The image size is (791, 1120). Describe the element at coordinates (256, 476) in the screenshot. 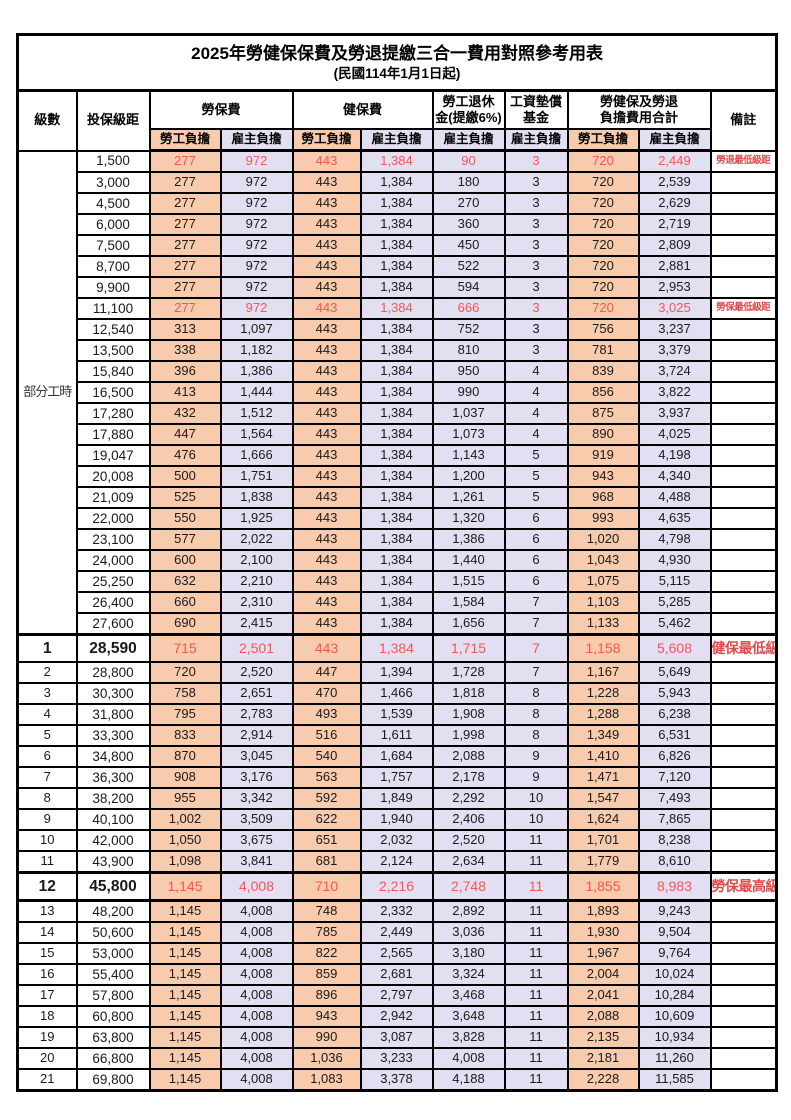

I see `cell-勞保費-雇主負擔: 1,751` at that location.